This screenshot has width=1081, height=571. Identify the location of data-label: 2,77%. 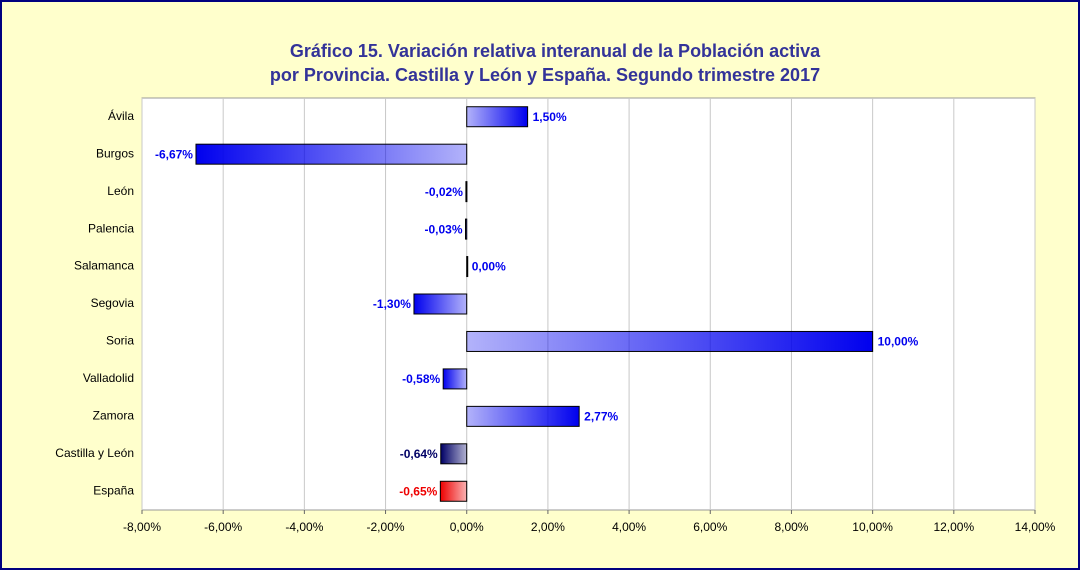
(601, 417).